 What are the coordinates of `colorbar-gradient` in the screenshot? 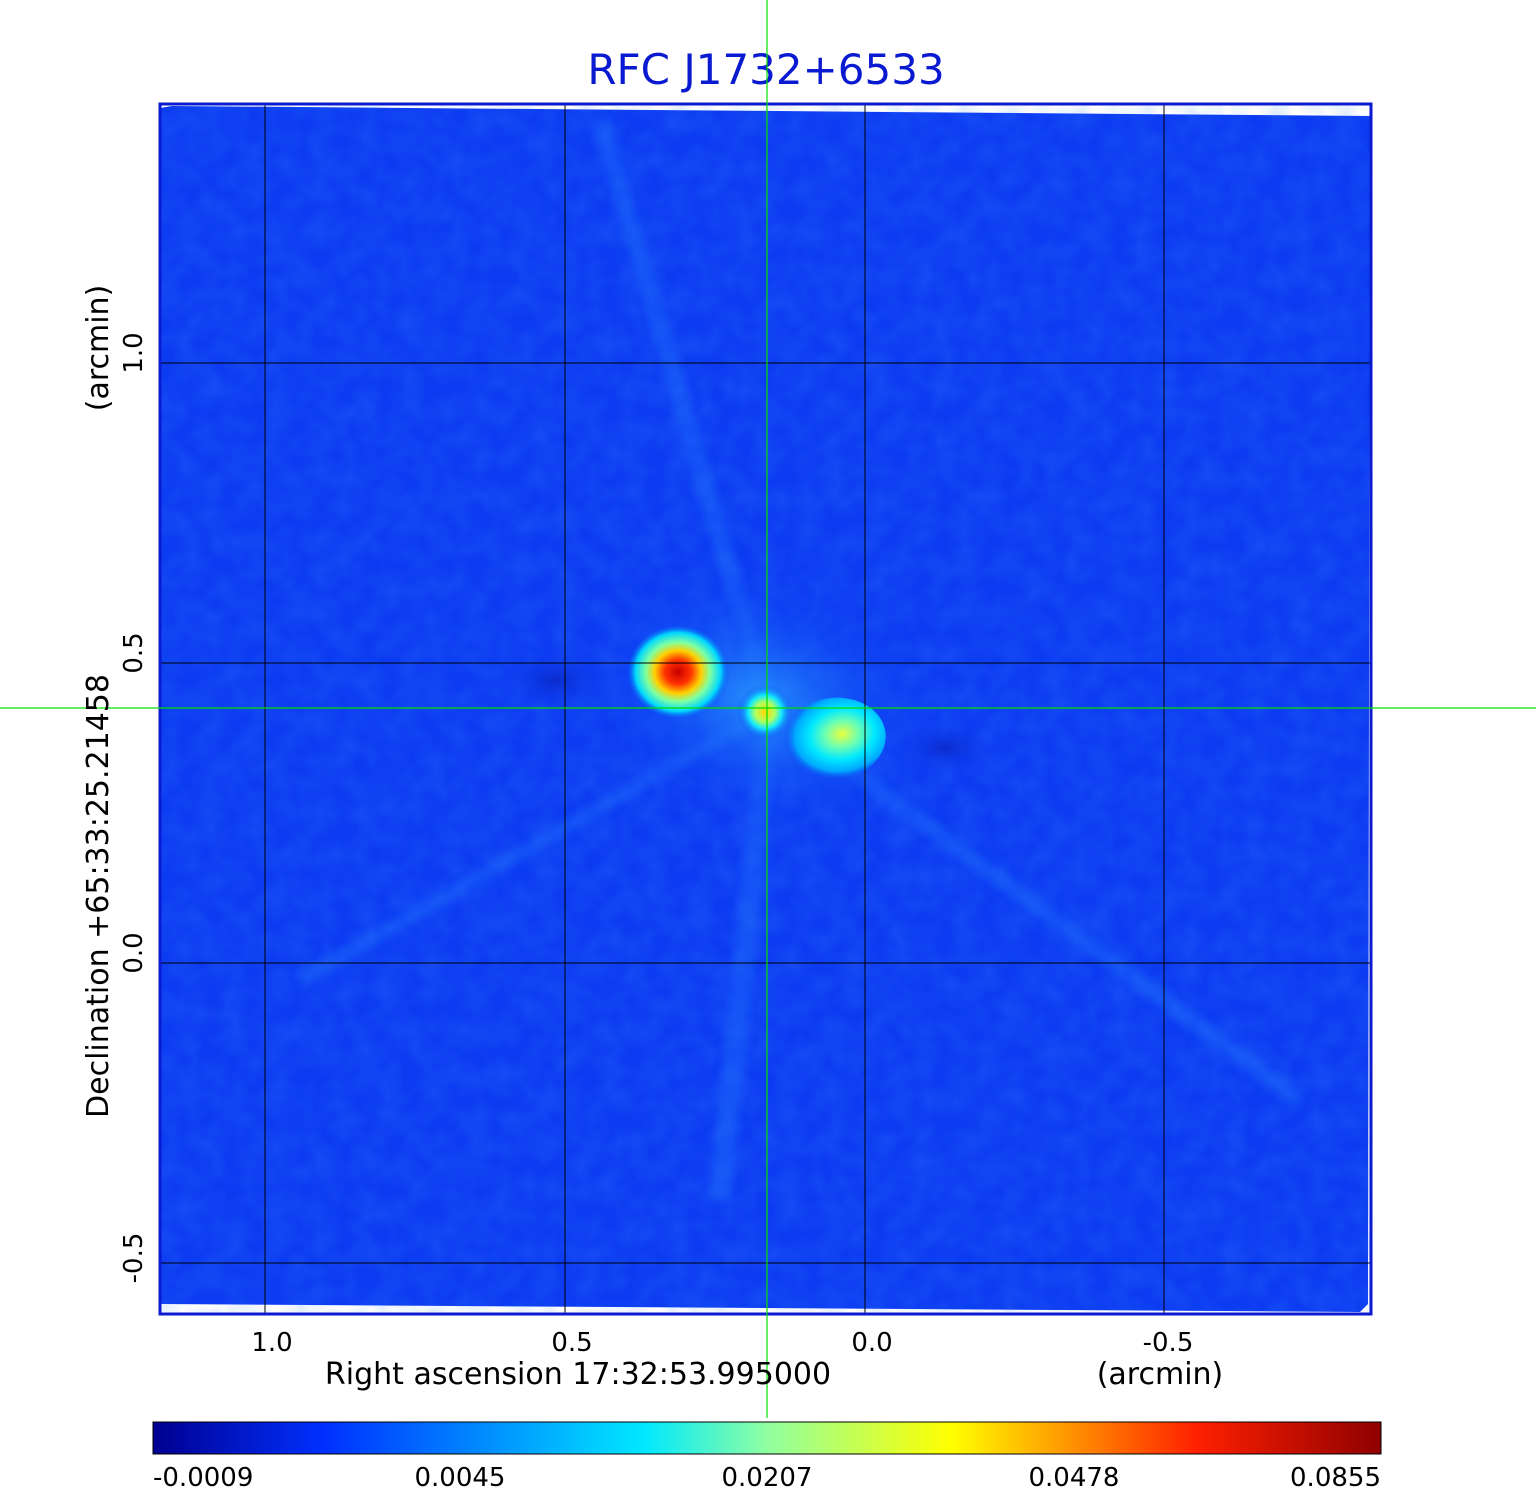 It's located at (767, 1438).